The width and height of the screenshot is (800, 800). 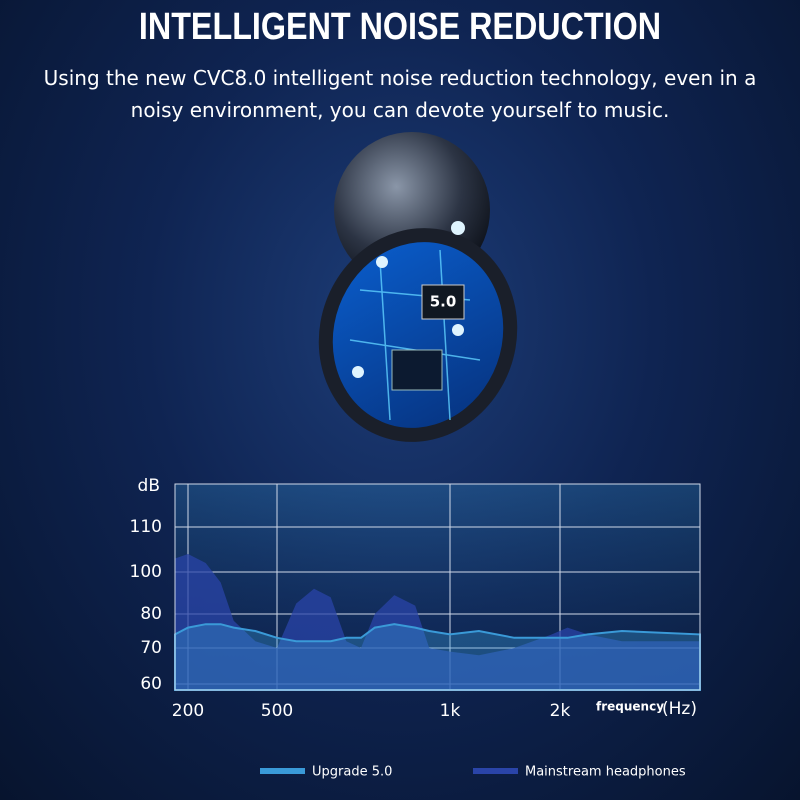 What do you see at coordinates (679, 709) in the screenshot?
I see `x-axis-unit: (Hz)` at bounding box center [679, 709].